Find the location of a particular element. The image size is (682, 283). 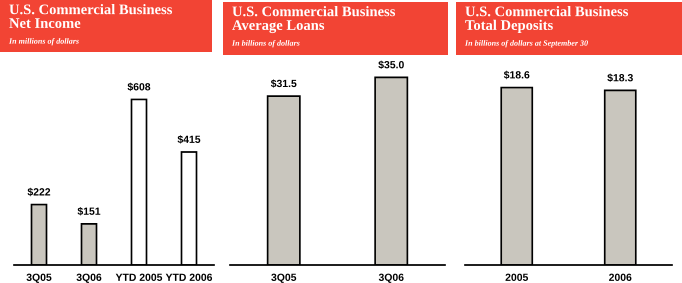

chart-subtitle: In billions of dollars at September 30 is located at coordinates (526, 44).